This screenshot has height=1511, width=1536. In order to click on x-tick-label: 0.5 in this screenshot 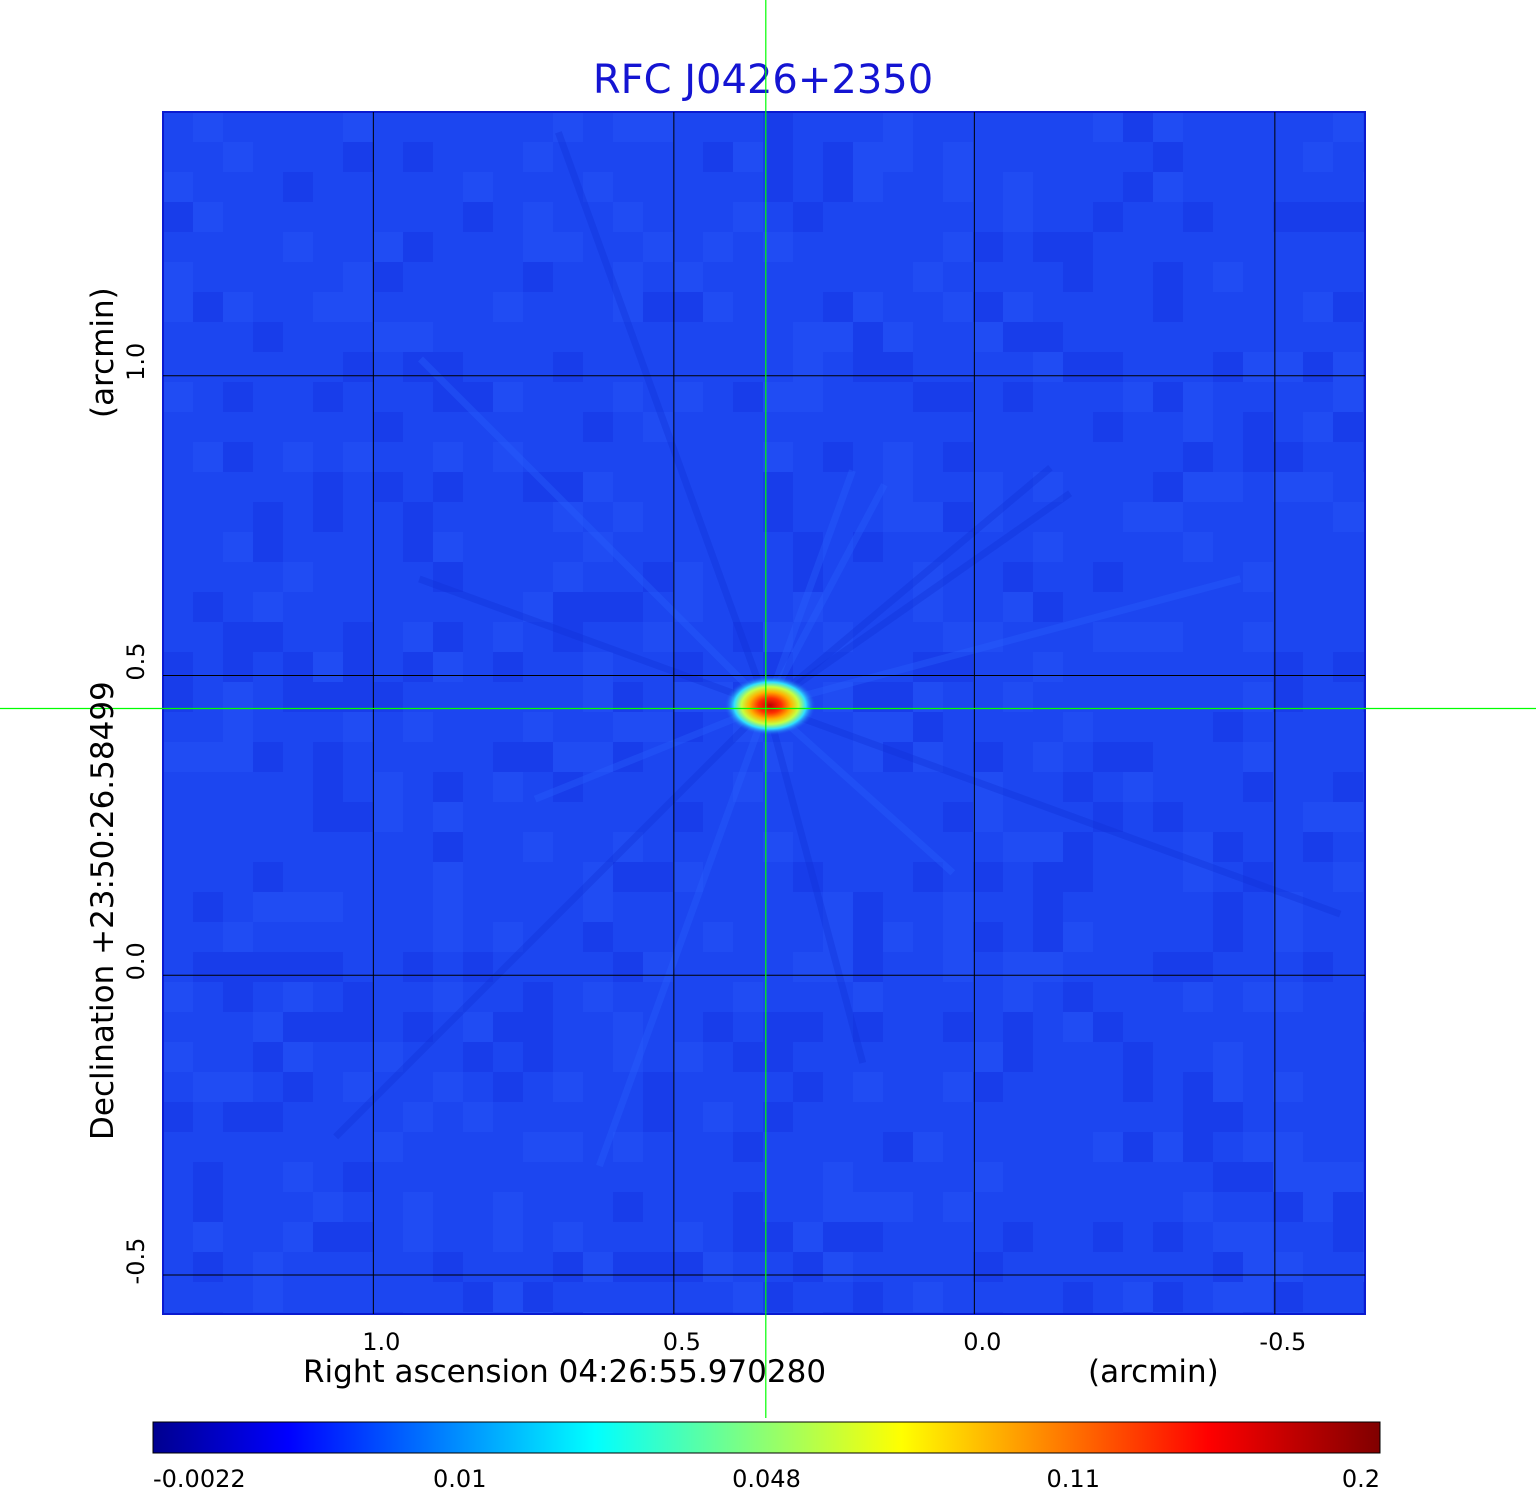, I will do `click(682, 1342)`.